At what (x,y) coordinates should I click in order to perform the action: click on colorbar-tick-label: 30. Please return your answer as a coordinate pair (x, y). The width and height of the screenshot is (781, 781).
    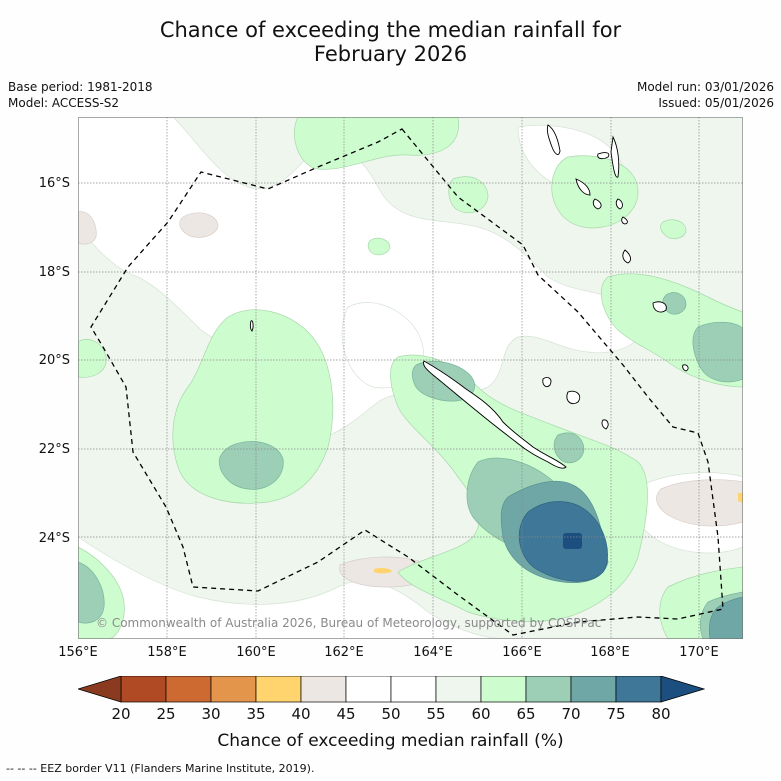
    Looking at the image, I should click on (211, 714).